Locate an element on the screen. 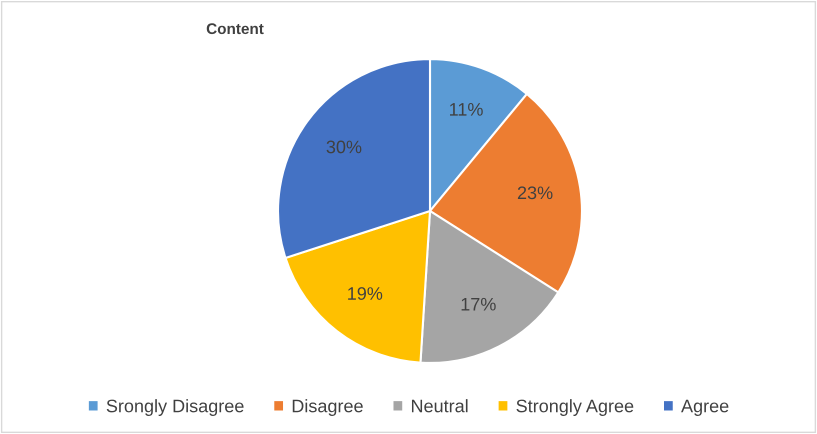 The width and height of the screenshot is (817, 434). legend-label: Strongly Agree is located at coordinates (575, 407).